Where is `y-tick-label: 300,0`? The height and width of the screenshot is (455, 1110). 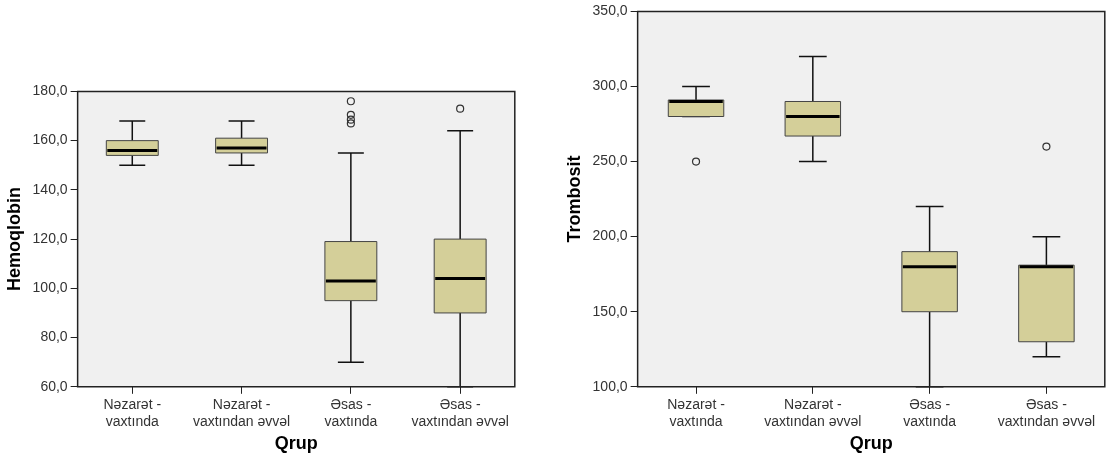
y-tick-label: 300,0 is located at coordinates (610, 85).